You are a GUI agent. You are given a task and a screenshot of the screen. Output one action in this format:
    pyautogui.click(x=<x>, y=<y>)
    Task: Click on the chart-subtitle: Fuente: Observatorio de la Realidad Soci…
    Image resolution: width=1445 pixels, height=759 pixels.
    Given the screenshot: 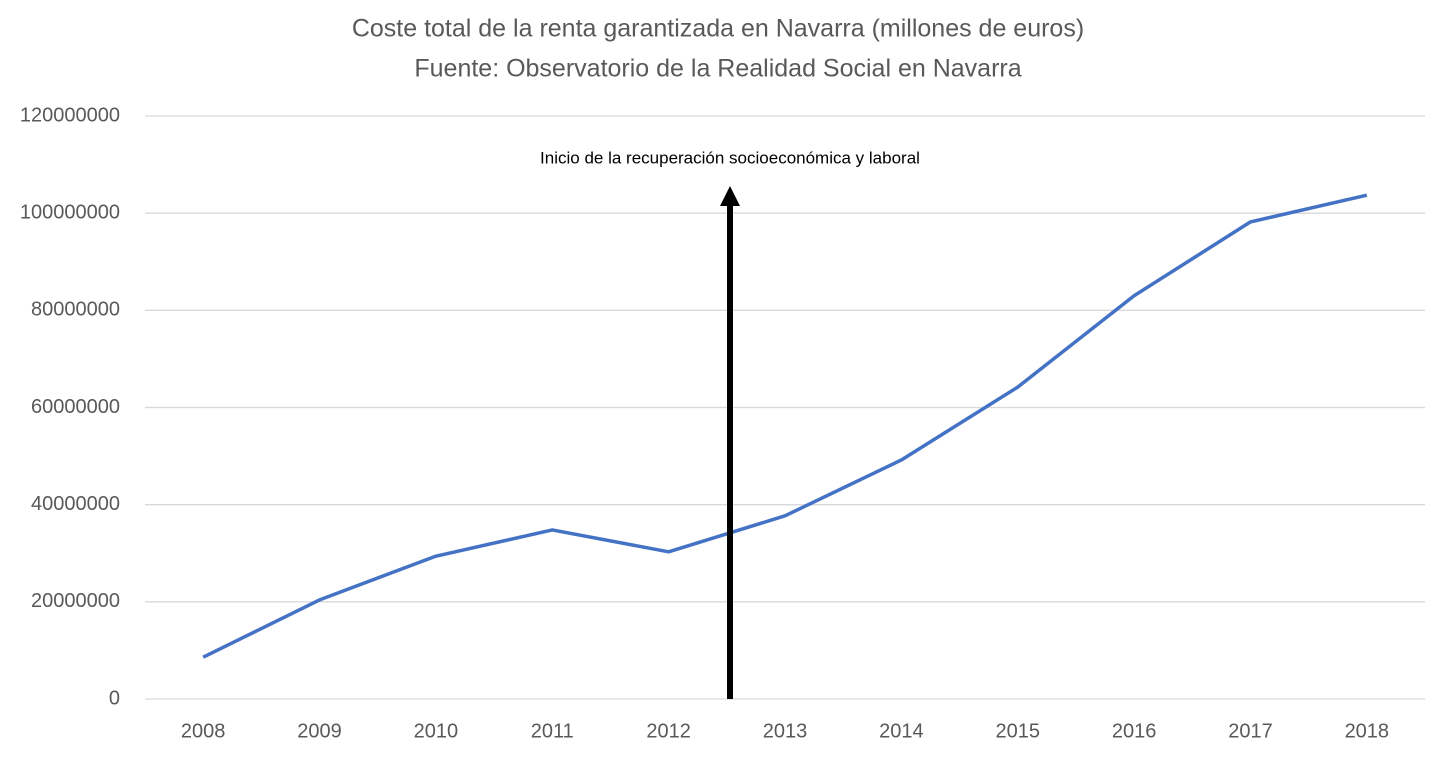 What is the action you would take?
    pyautogui.click(x=717, y=69)
    